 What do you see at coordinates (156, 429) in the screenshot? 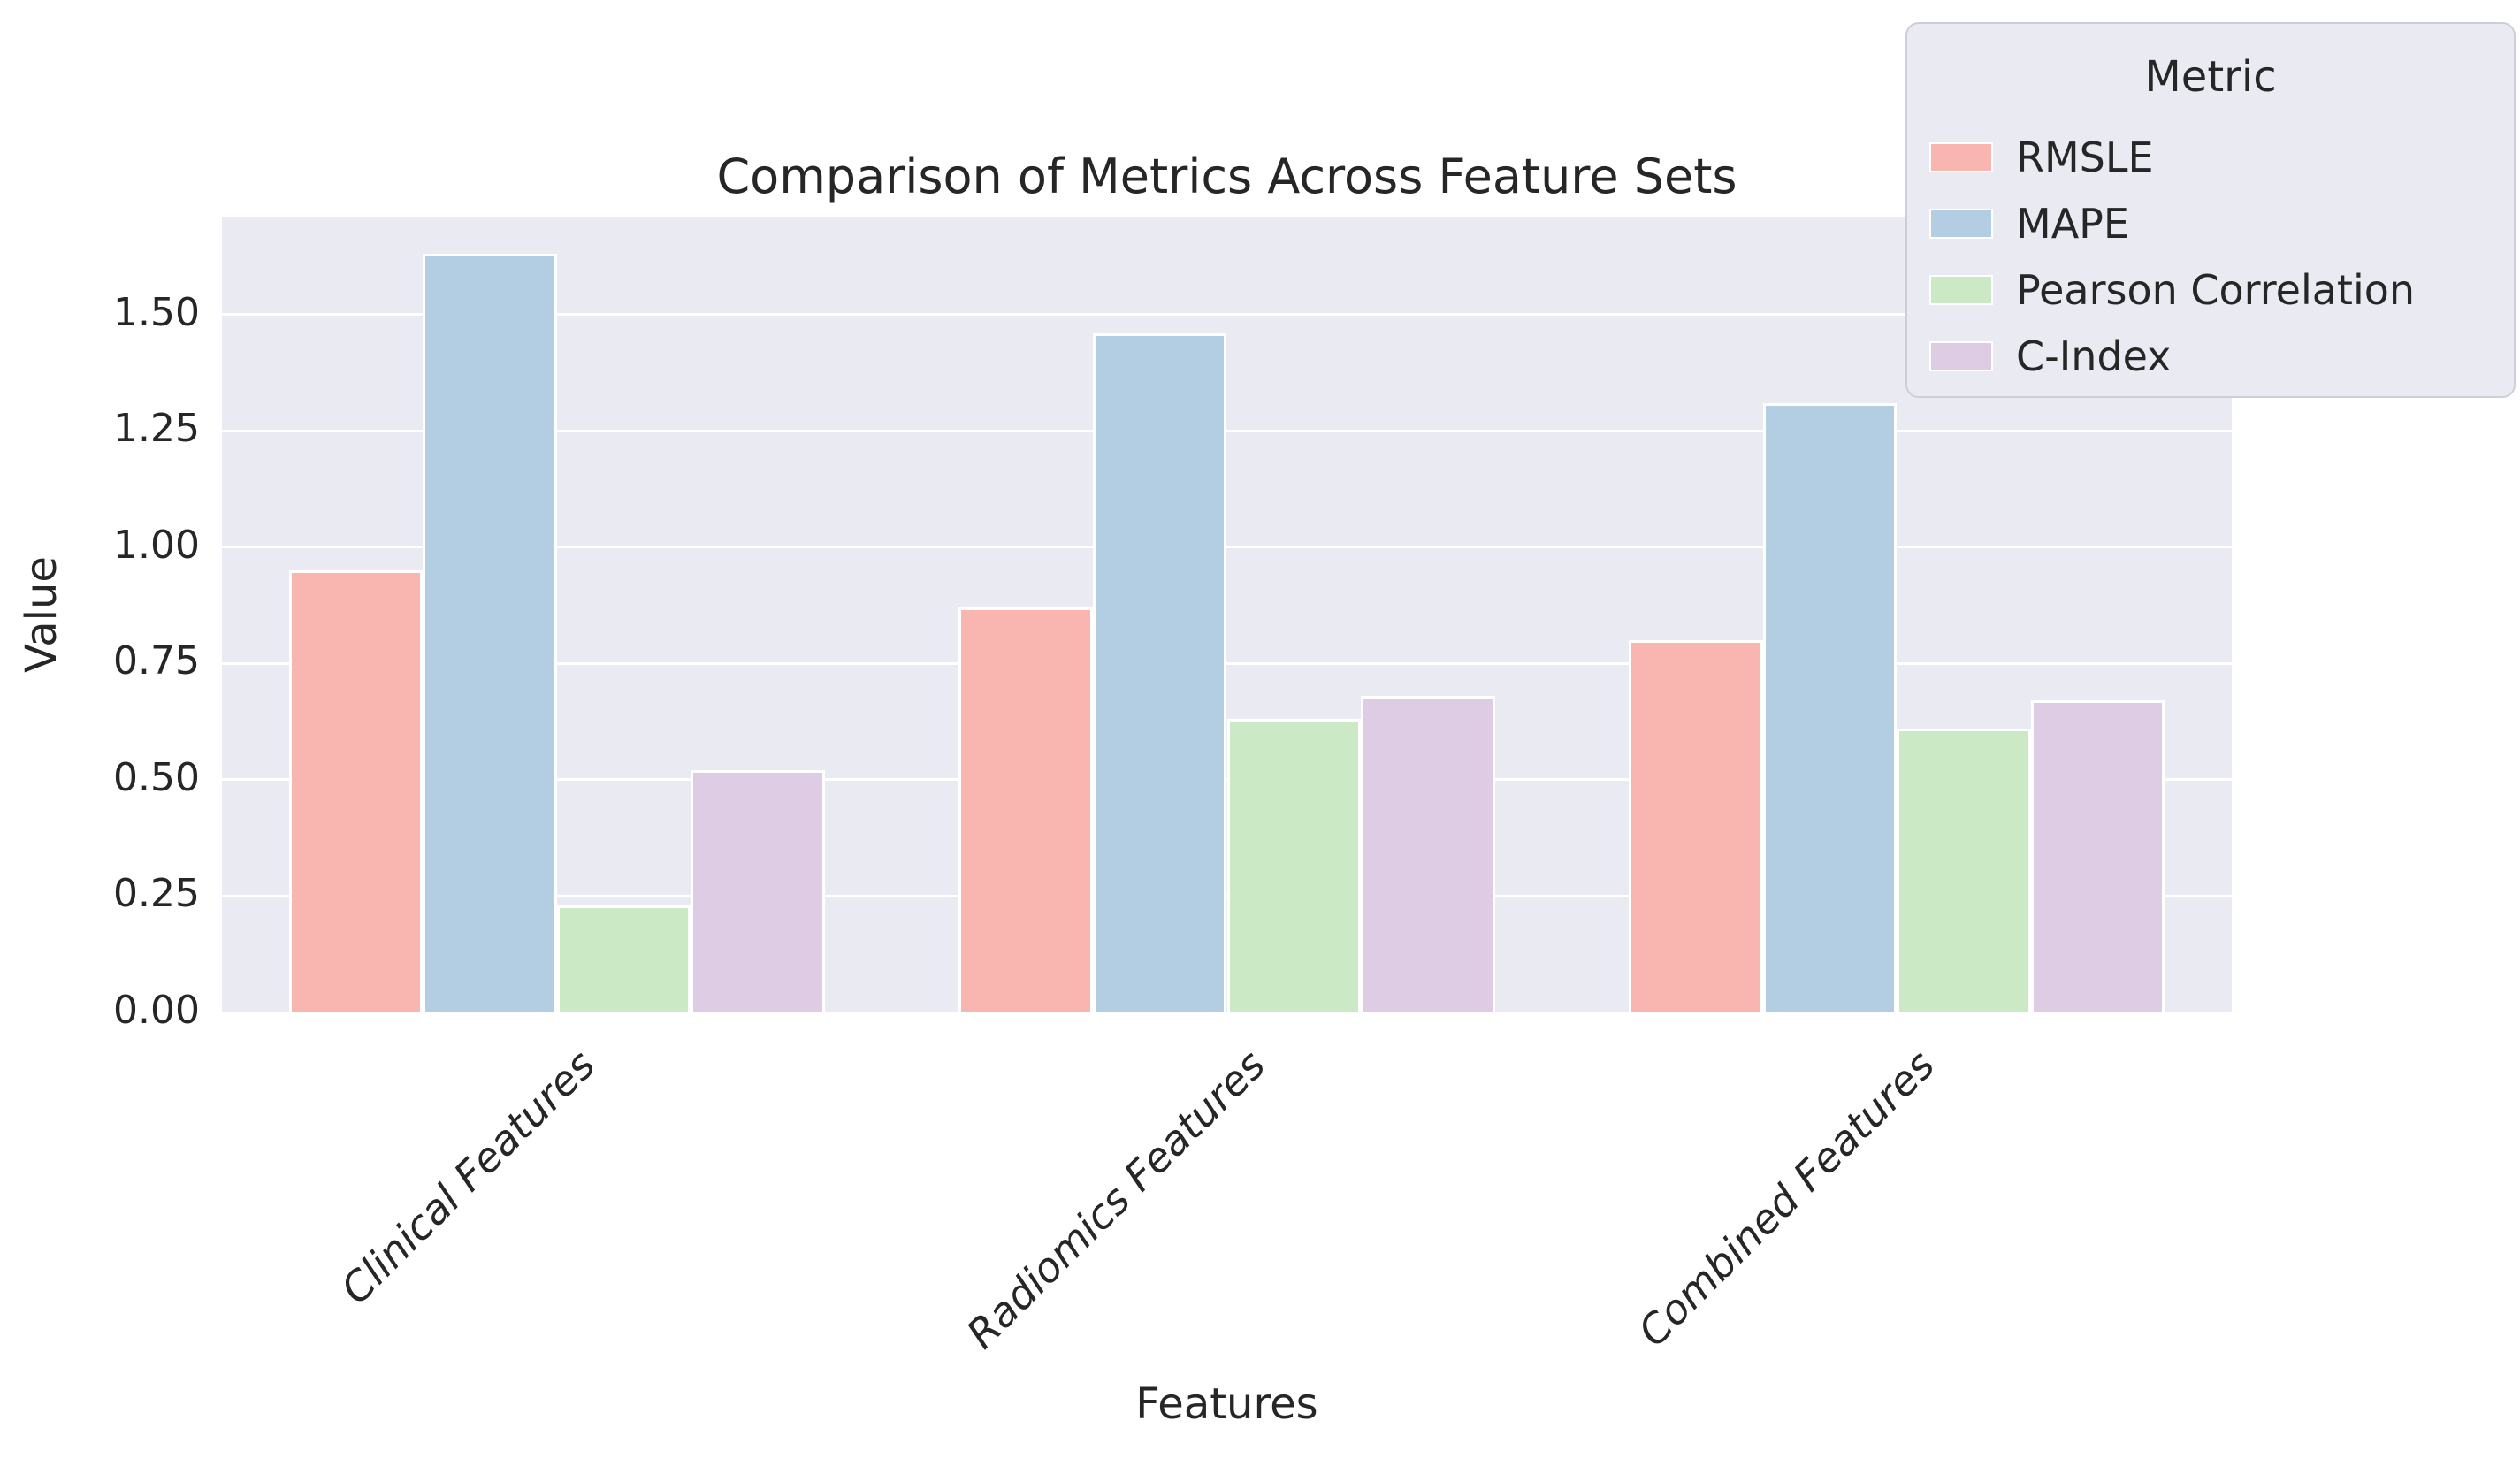
I see `y-tick-label: 1.25` at bounding box center [156, 429].